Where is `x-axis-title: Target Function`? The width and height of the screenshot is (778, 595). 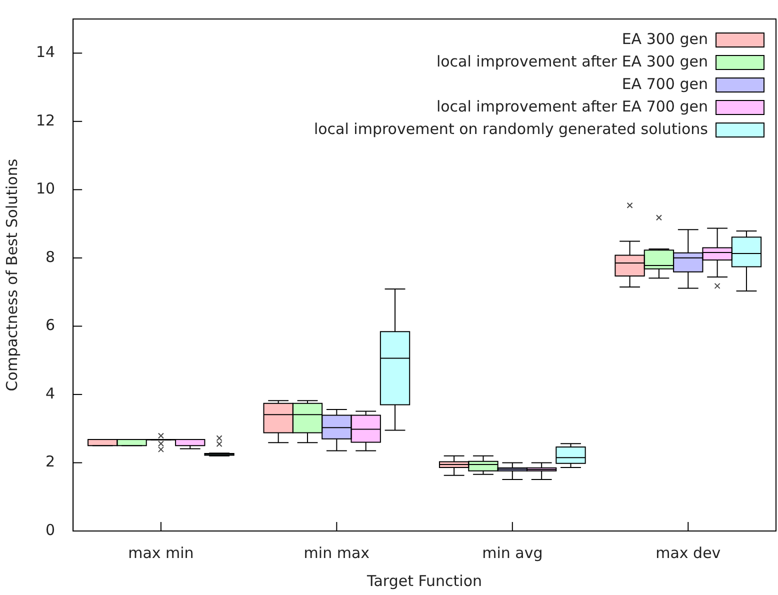 x-axis-title: Target Function is located at coordinates (424, 581).